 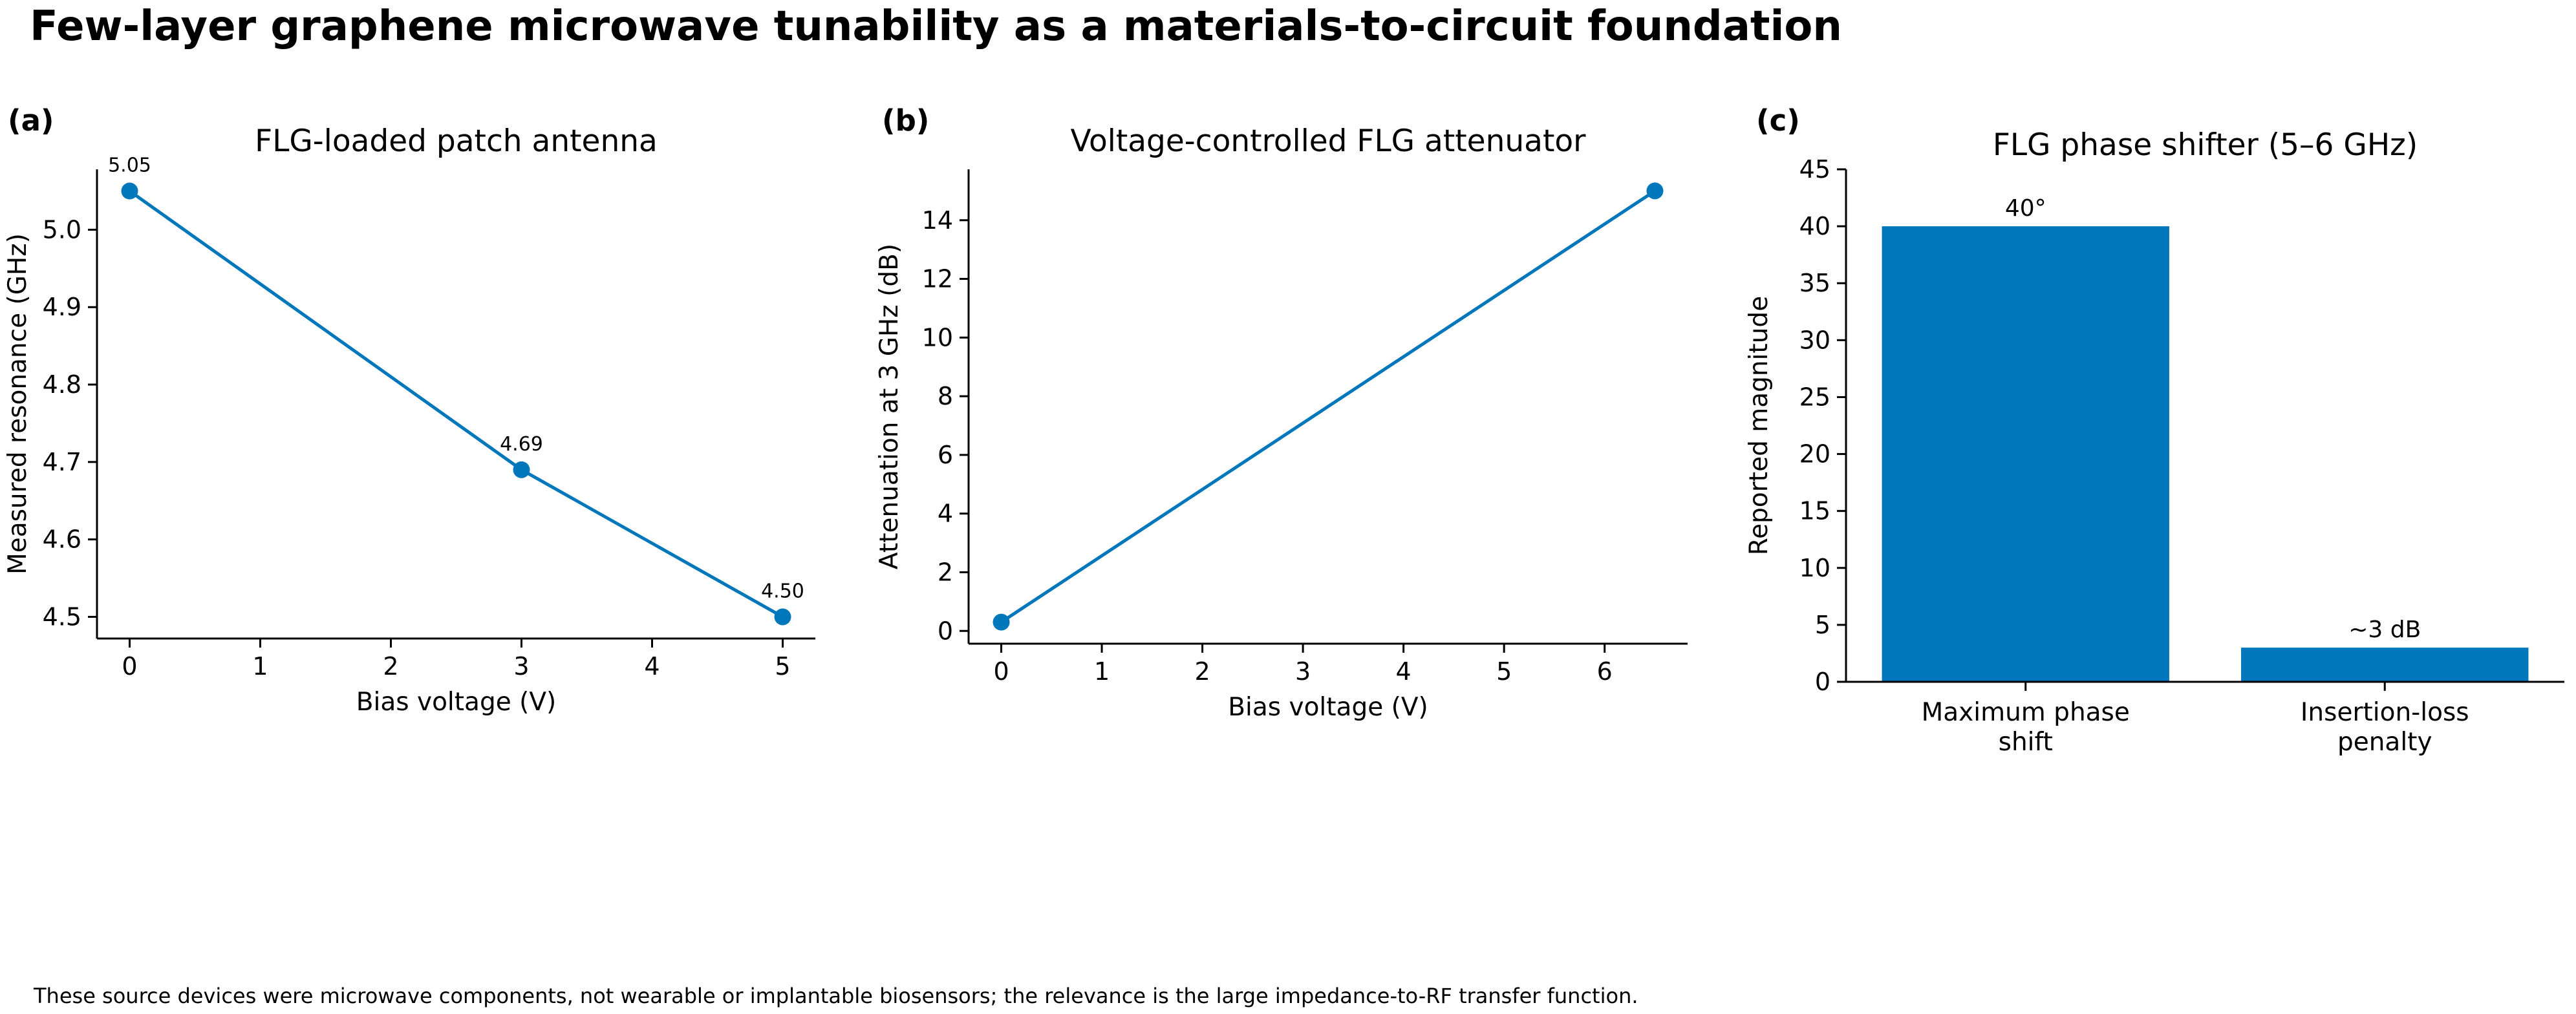 I want to click on x-tick-label: Maximum phase shift, so click(x=2026, y=728).